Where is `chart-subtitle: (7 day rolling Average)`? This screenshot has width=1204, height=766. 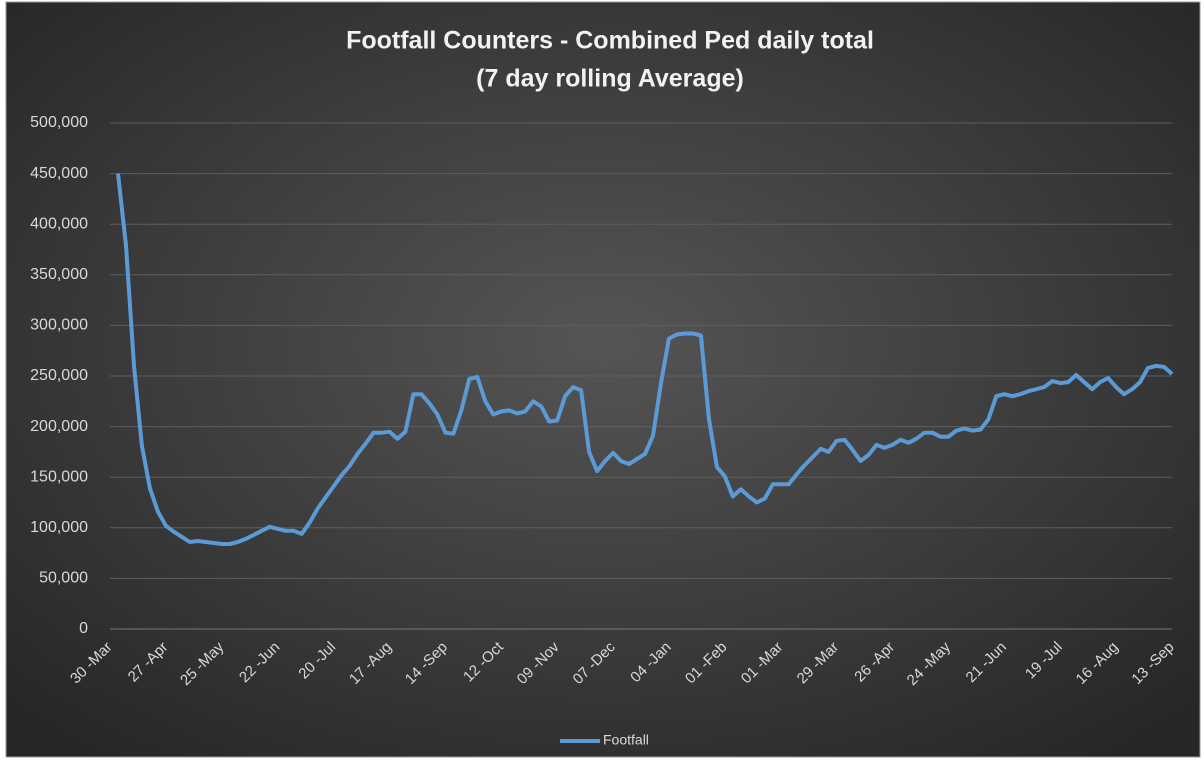 chart-subtitle: (7 day rolling Average) is located at coordinates (610, 79).